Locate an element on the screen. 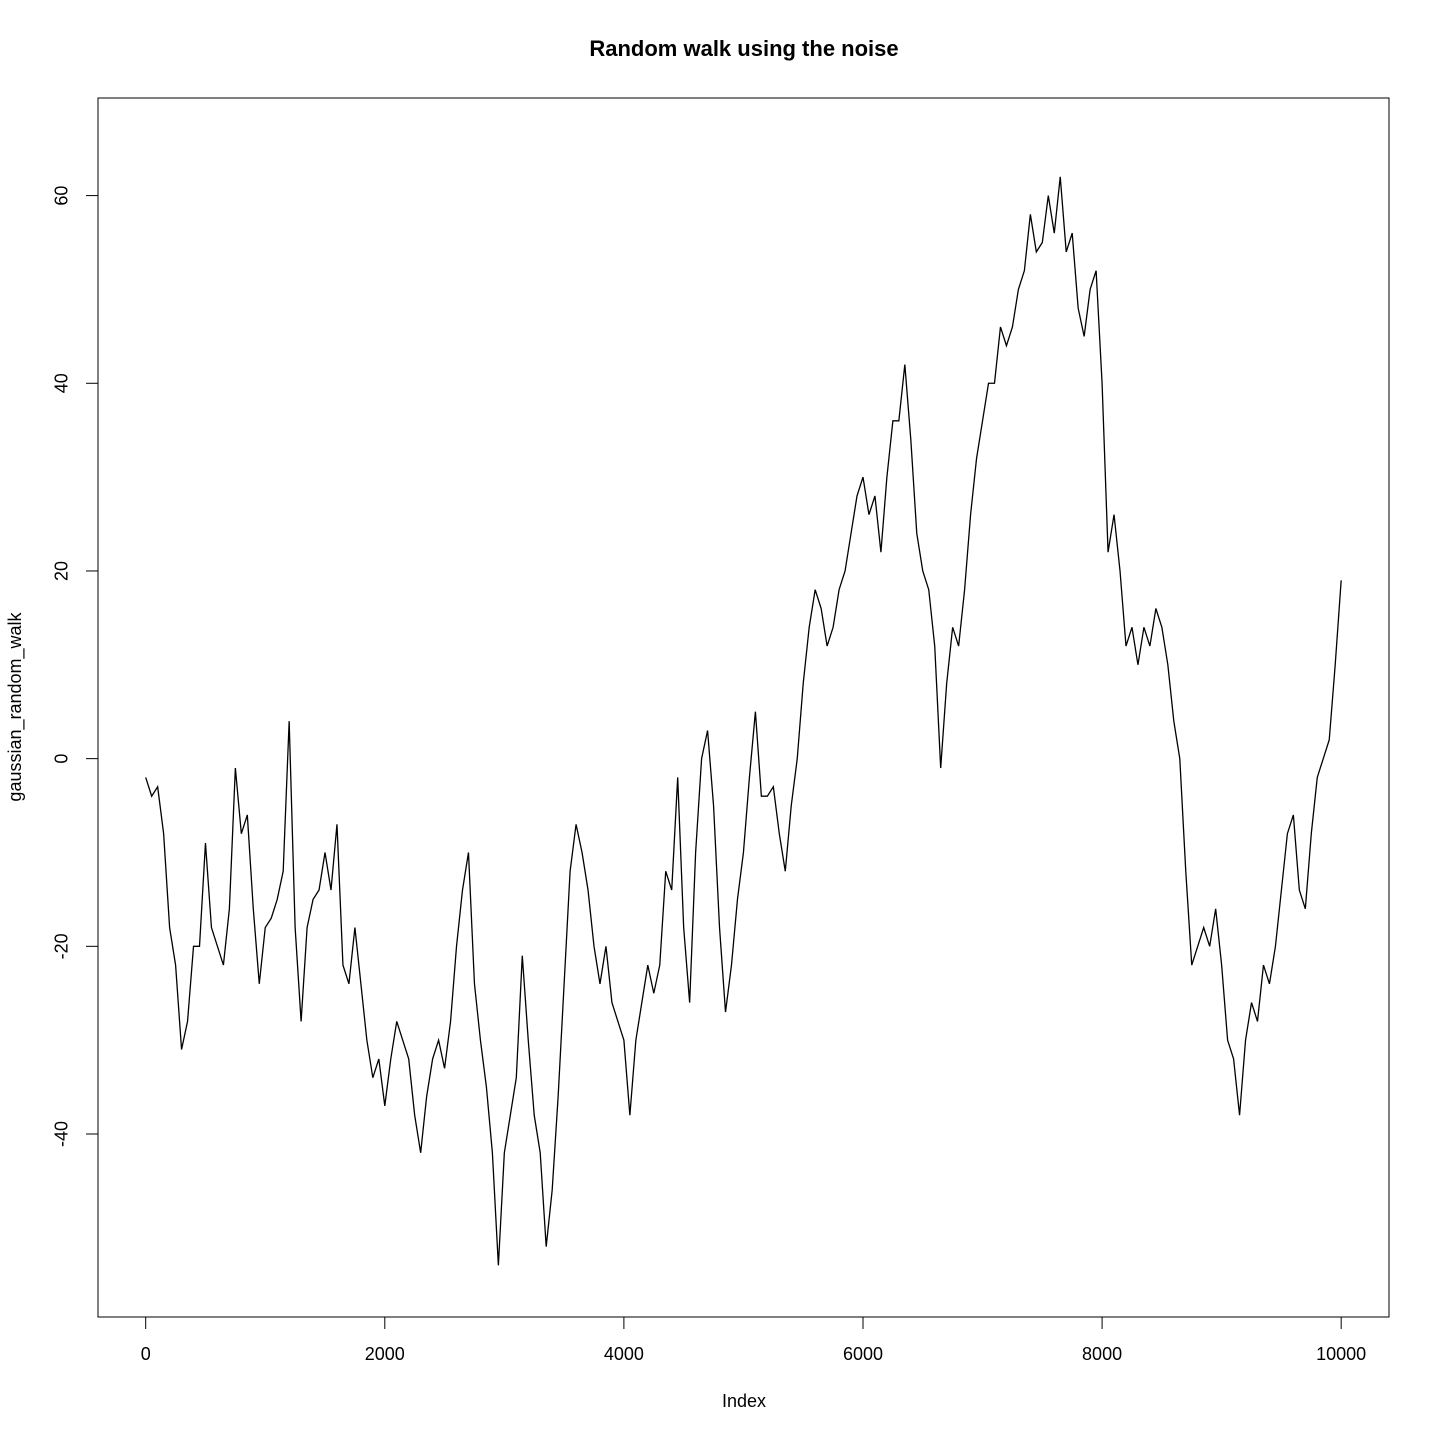  y-tick-label: 60 is located at coordinates (62, 196).